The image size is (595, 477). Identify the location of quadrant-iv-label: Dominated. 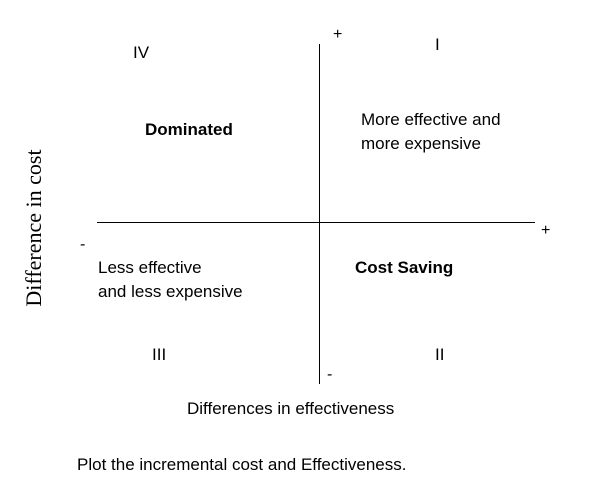
(189, 129).